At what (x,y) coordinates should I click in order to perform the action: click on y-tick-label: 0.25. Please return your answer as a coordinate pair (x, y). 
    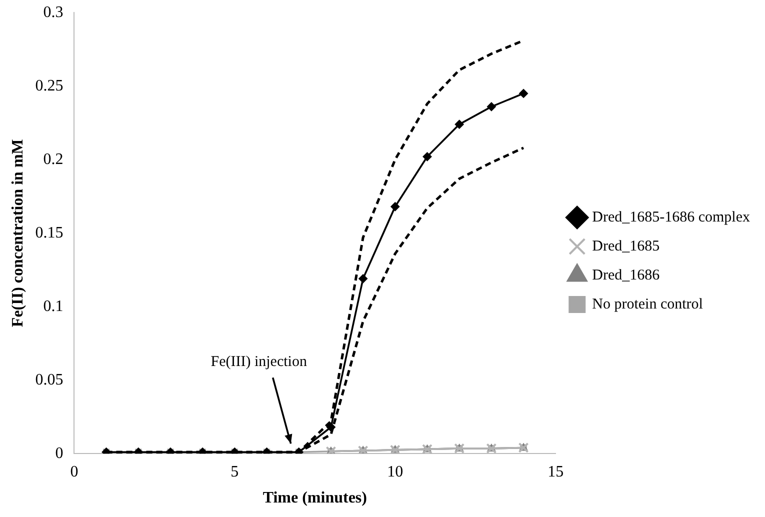
    Looking at the image, I should click on (49, 85).